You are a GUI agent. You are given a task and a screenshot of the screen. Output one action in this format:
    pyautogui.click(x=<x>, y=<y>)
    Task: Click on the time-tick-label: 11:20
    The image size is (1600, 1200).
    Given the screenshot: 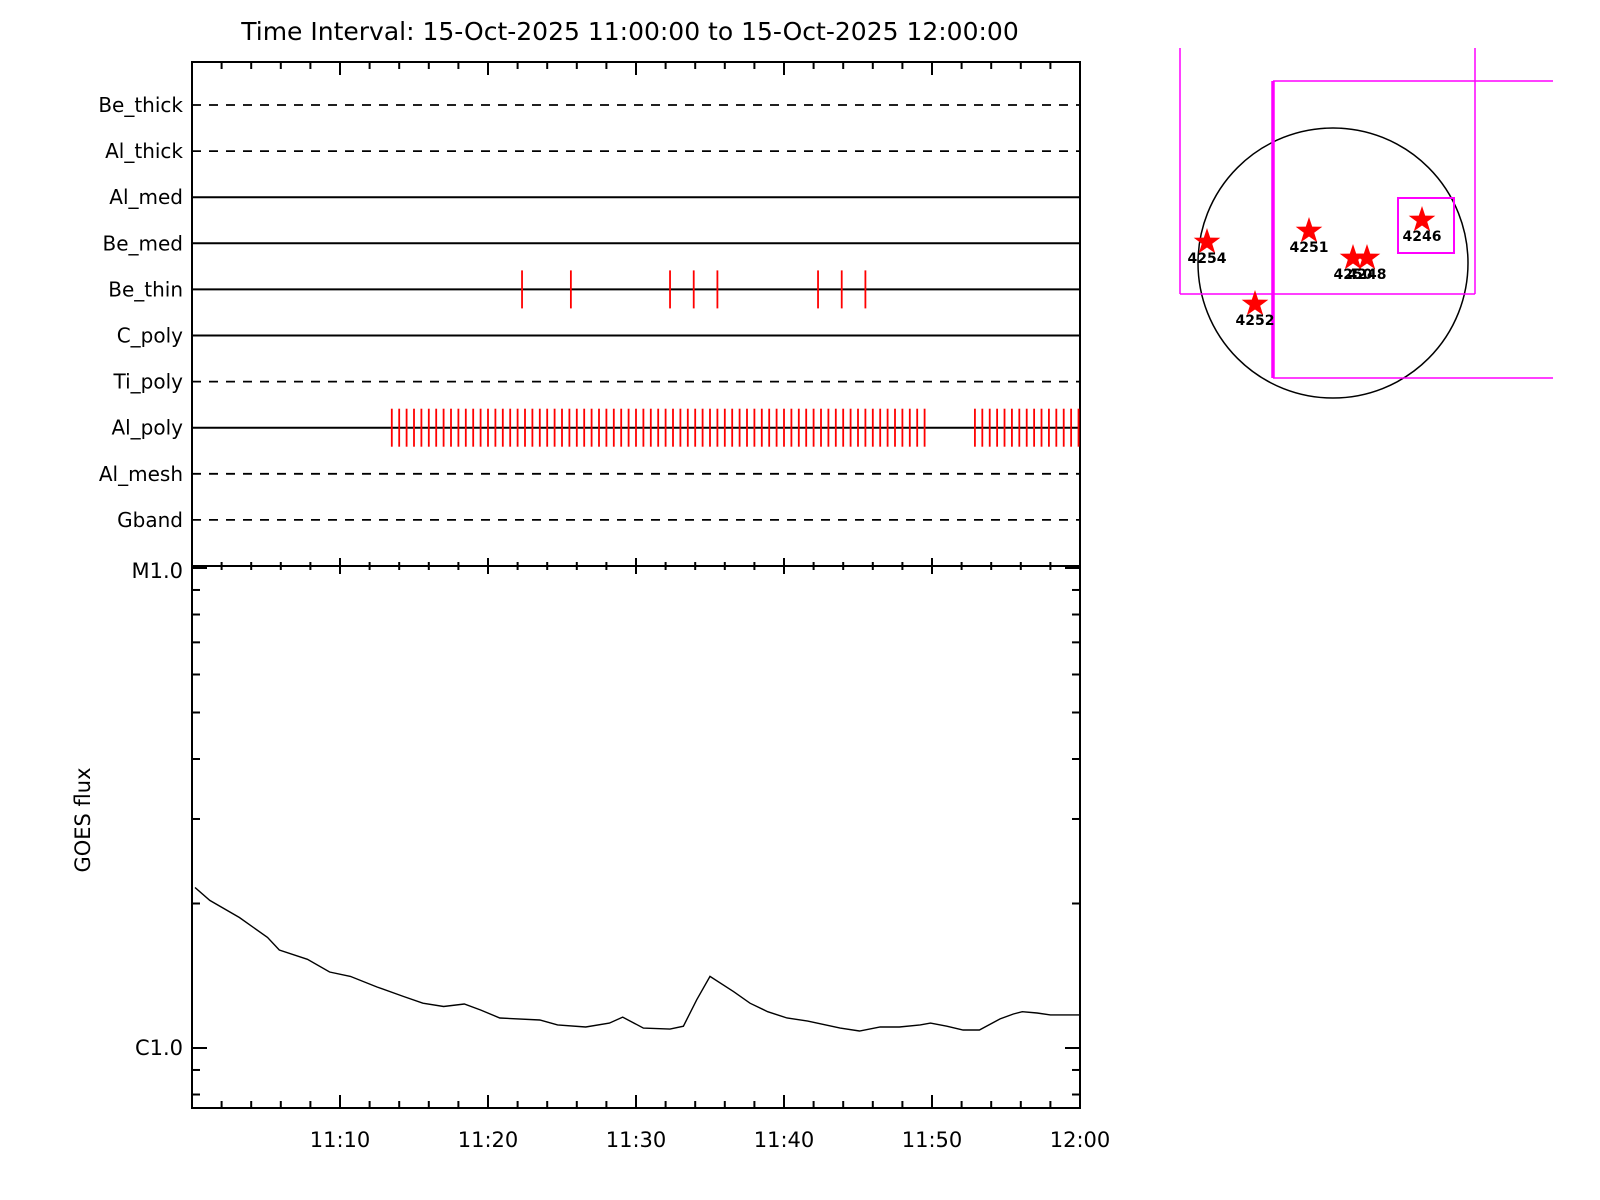 What is the action you would take?
    pyautogui.click(x=488, y=1140)
    